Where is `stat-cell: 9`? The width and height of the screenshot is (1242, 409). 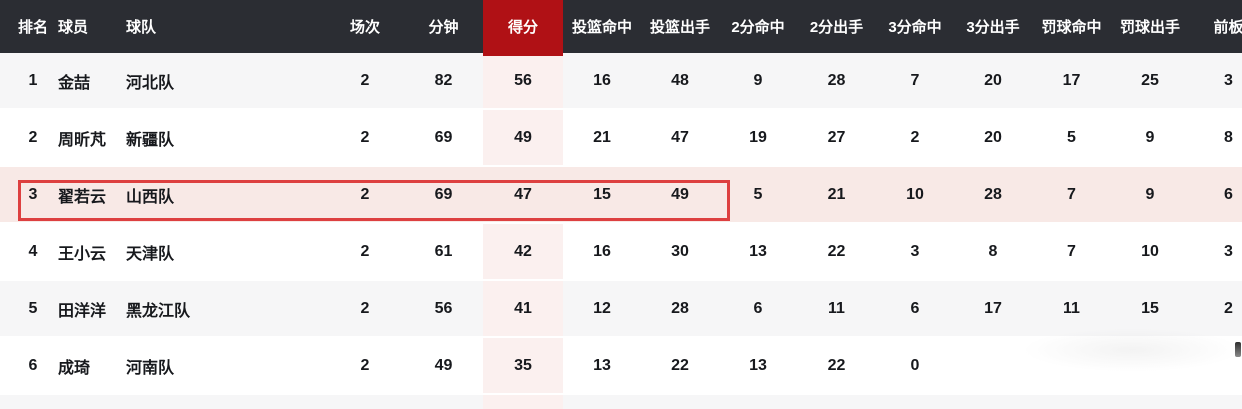
stat-cell: 9 is located at coordinates (1150, 195).